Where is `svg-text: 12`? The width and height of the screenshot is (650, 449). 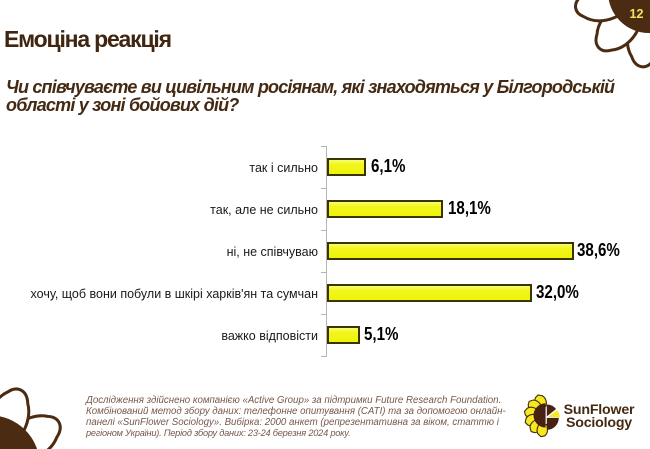 svg-text: 12 is located at coordinates (637, 14).